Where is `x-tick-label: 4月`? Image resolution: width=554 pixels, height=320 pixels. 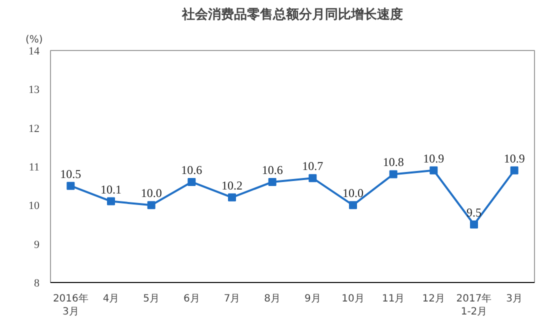
x-tick-label: 4月 is located at coordinates (111, 299).